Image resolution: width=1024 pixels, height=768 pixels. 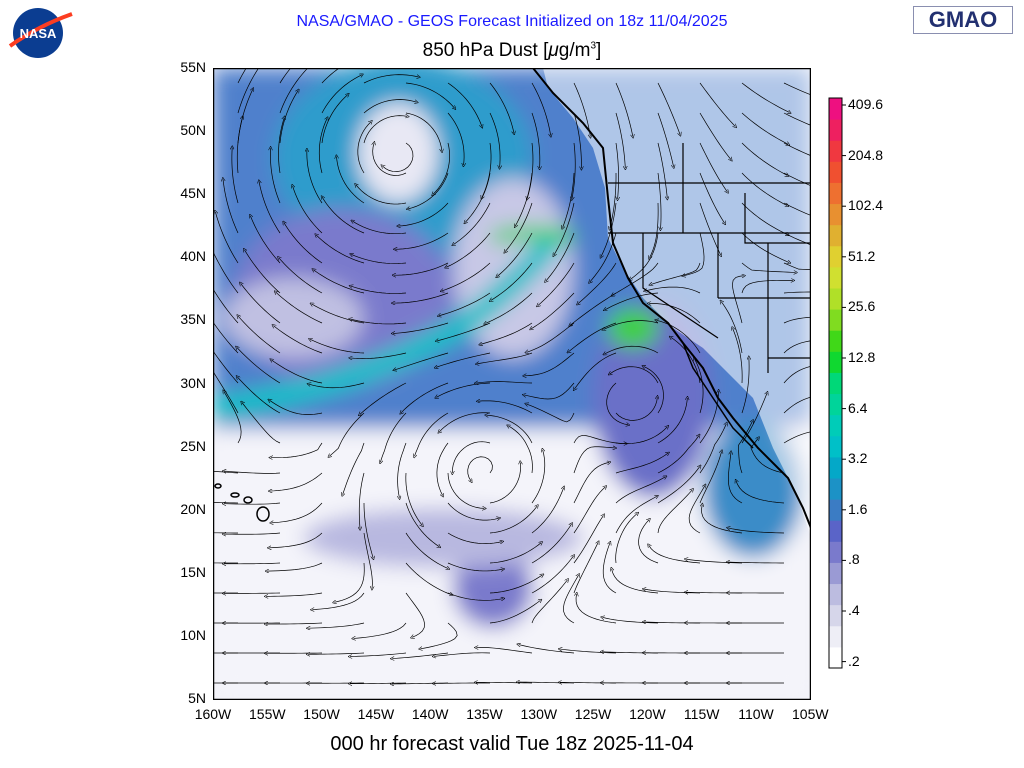 What do you see at coordinates (193, 193) in the screenshot?
I see `lat-label: 45N` at bounding box center [193, 193].